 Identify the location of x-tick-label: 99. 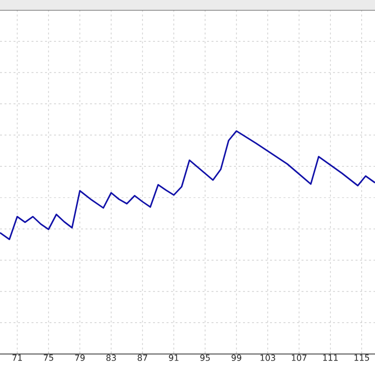
(237, 357).